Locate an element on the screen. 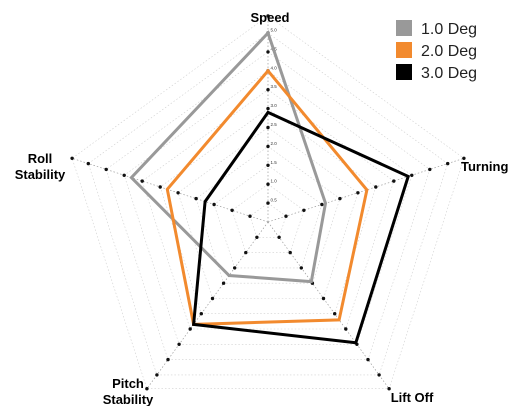  tick-label: 5.0 is located at coordinates (274, 30).